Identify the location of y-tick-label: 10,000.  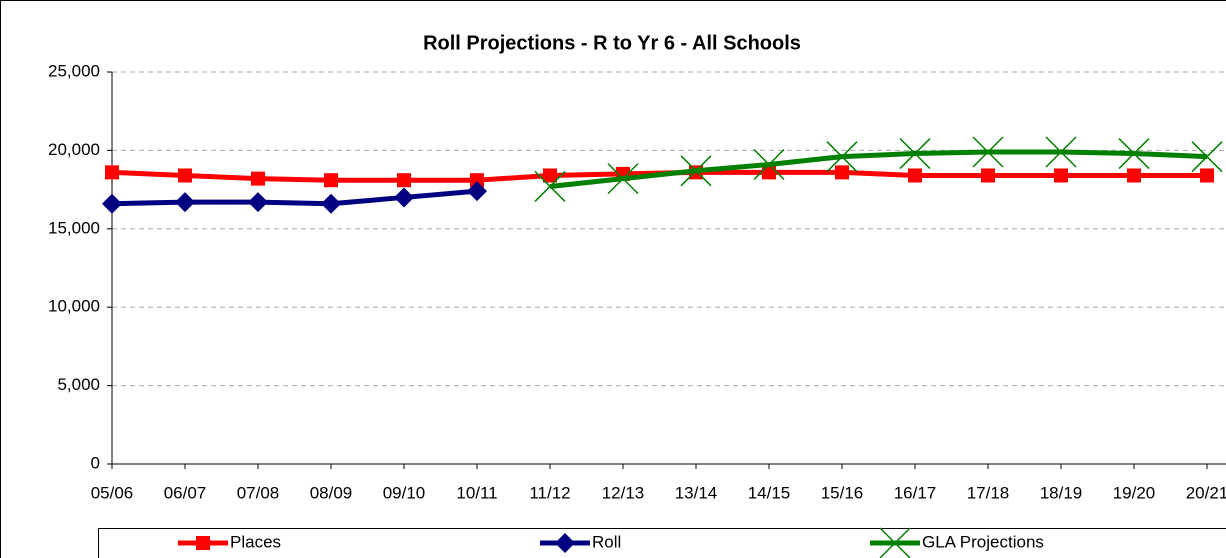
(74, 306).